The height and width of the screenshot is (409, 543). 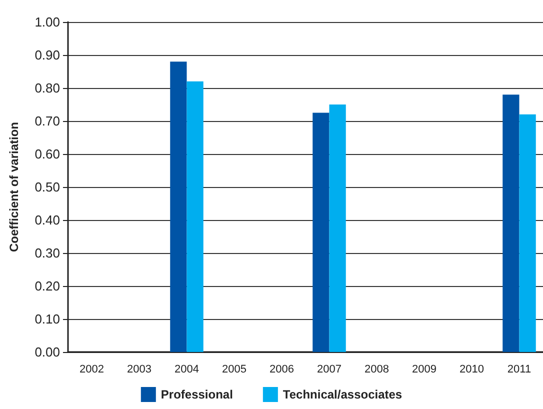 What do you see at coordinates (47, 253) in the screenshot?
I see `y-tick-label: 0.30` at bounding box center [47, 253].